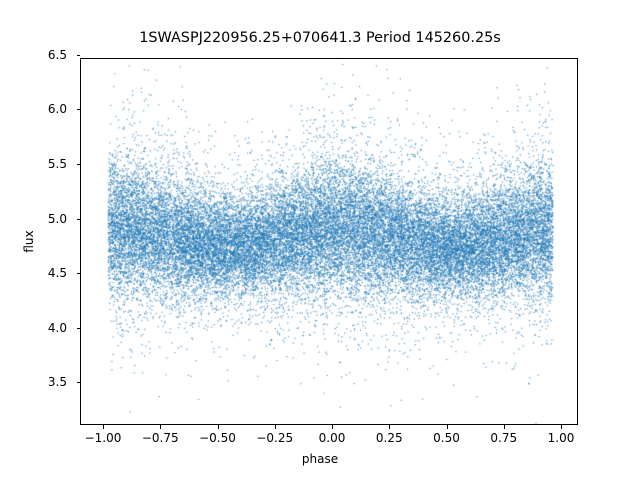 The height and width of the screenshot is (480, 640). What do you see at coordinates (57, 327) in the screenshot?
I see `y-tick-label: 4.0` at bounding box center [57, 327].